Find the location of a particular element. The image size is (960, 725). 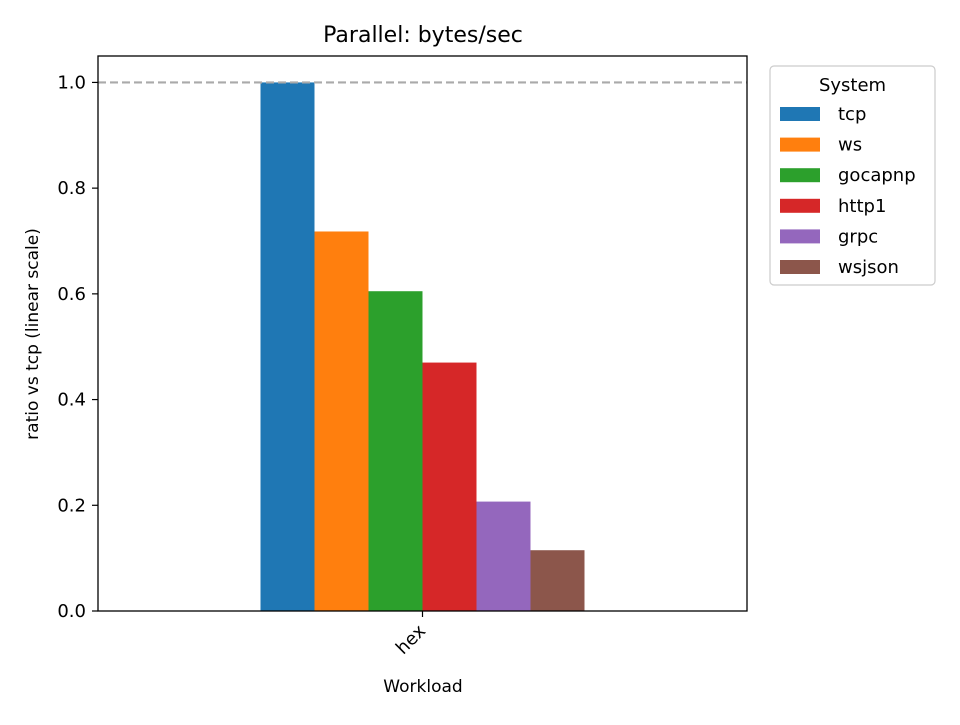

legend-label-ws: ws is located at coordinates (850, 145).